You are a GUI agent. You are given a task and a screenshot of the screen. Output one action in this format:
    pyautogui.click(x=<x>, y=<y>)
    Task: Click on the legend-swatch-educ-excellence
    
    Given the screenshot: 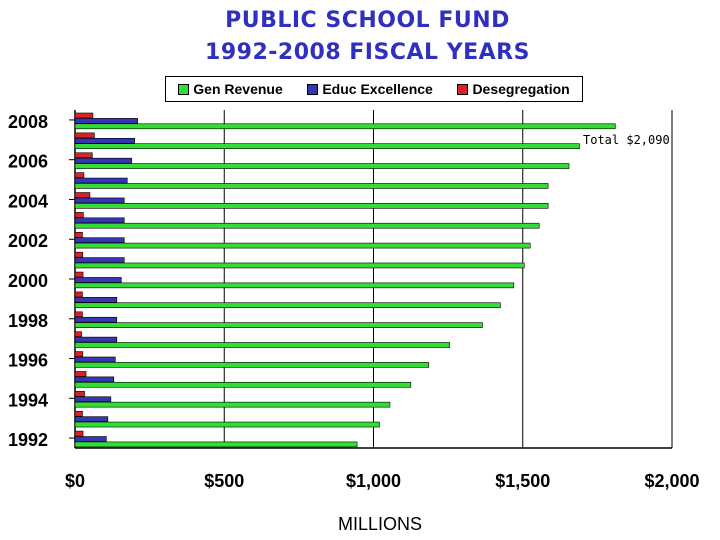 What is the action you would take?
    pyautogui.click(x=313, y=89)
    